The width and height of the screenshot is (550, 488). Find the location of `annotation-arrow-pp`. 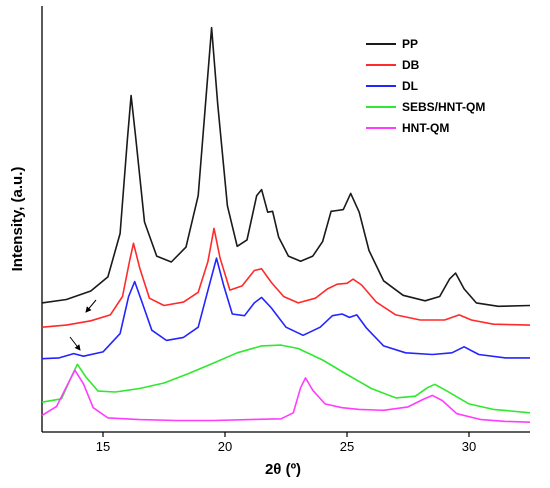

annotation-arrow-pp is located at coordinates (91, 306).